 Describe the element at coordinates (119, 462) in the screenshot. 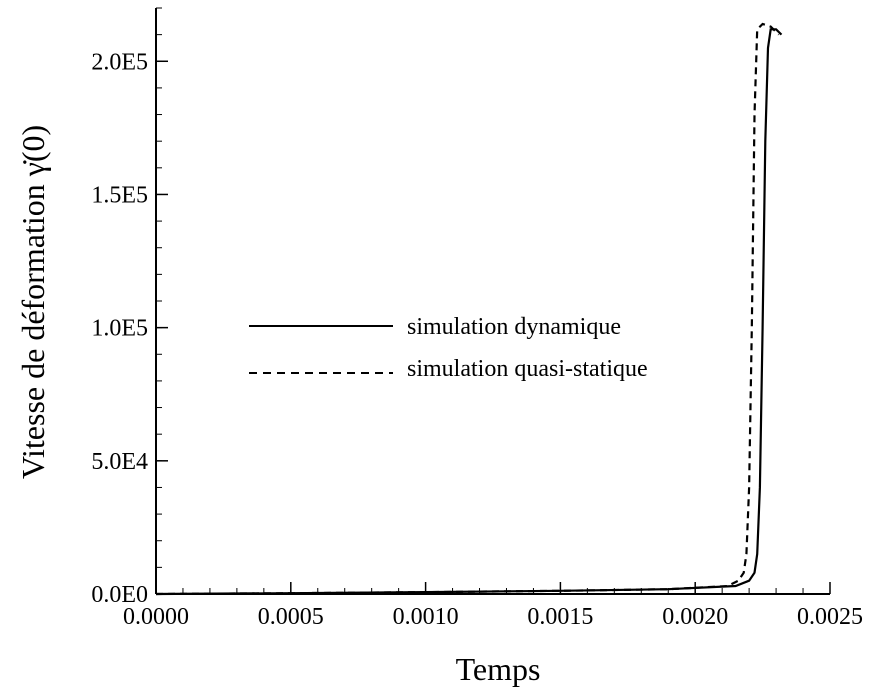

I see `y-tick-label: 5.0E4` at that location.